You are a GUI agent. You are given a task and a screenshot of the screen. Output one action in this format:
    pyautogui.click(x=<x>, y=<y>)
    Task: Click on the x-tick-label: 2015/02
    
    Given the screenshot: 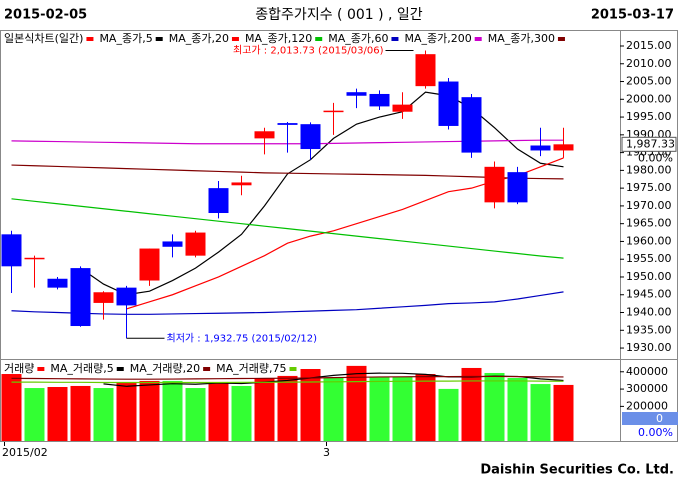 What is the action you would take?
    pyautogui.click(x=25, y=452)
    